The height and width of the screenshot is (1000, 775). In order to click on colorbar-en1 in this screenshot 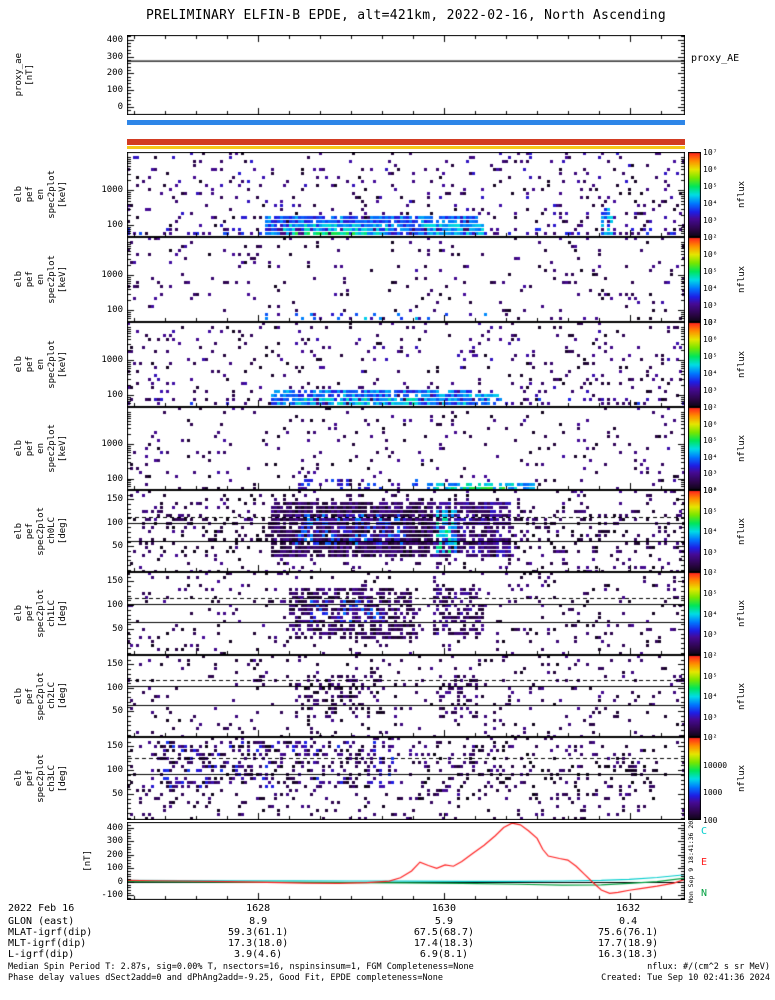, I will do `click(694, 279)`.